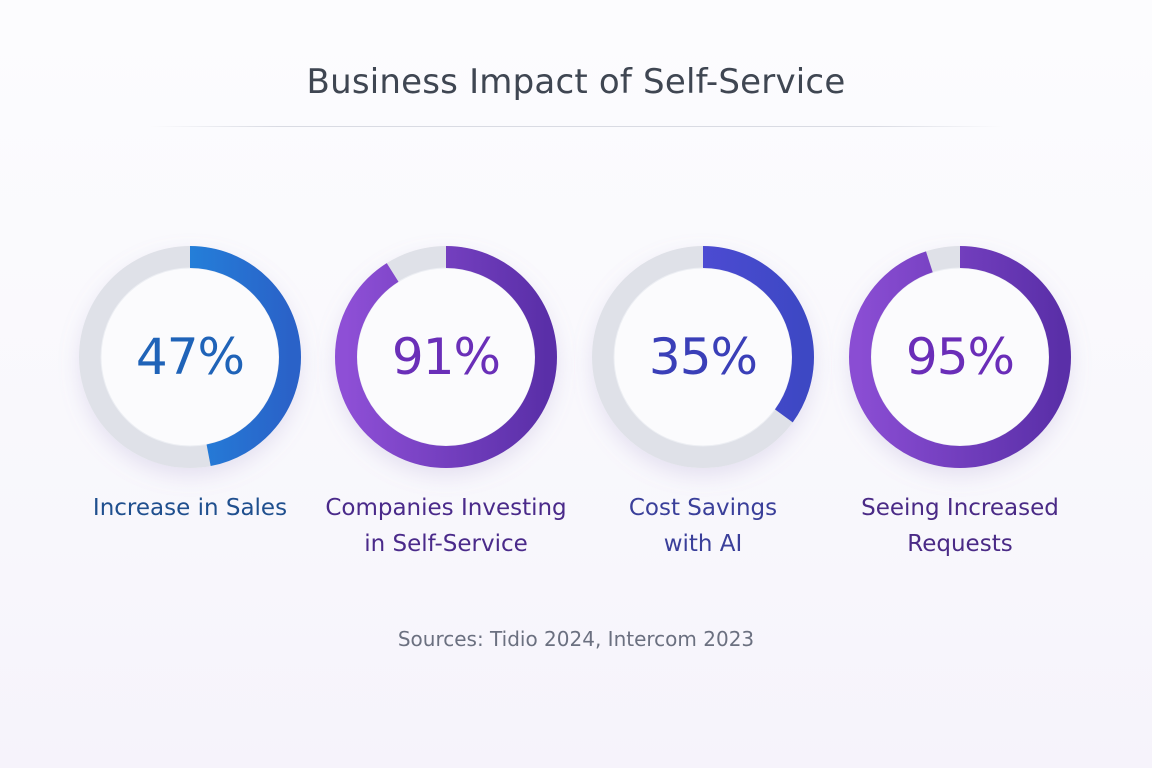 This screenshot has height=768, width=1152. I want to click on donut-category-label-line: Companies Investing, so click(446, 508).